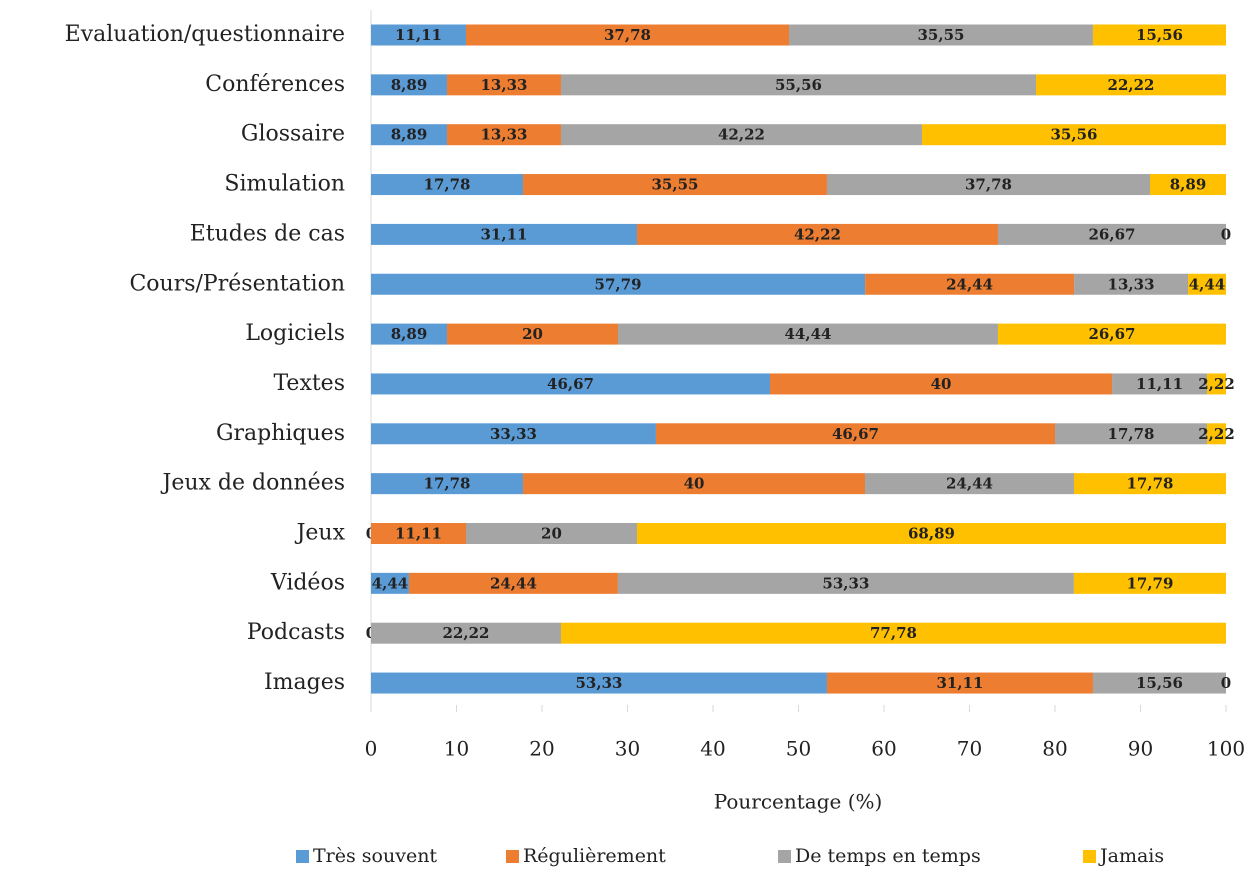 This screenshot has height=872, width=1252. Describe the element at coordinates (541, 749) in the screenshot. I see `x-tick-label: 20` at that location.